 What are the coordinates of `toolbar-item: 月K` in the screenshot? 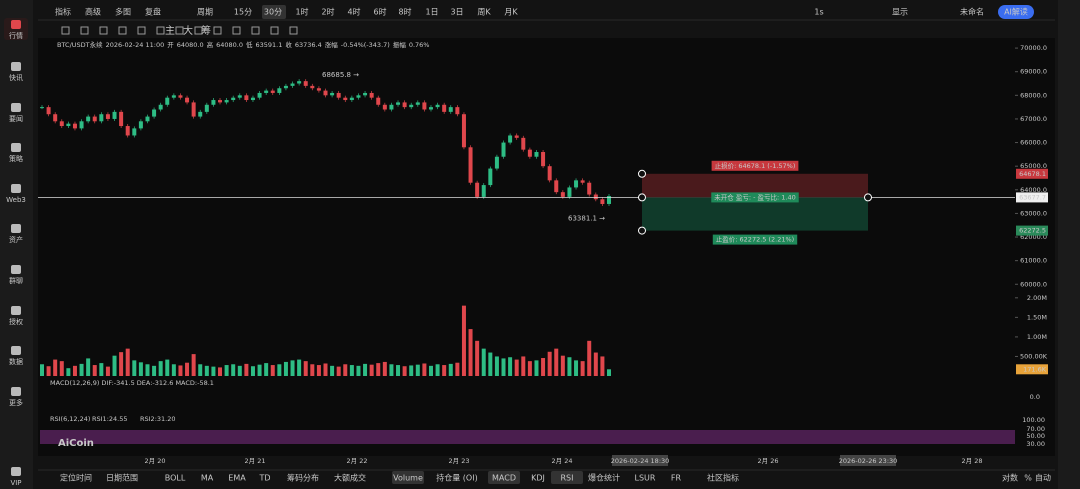 It's located at (511, 12).